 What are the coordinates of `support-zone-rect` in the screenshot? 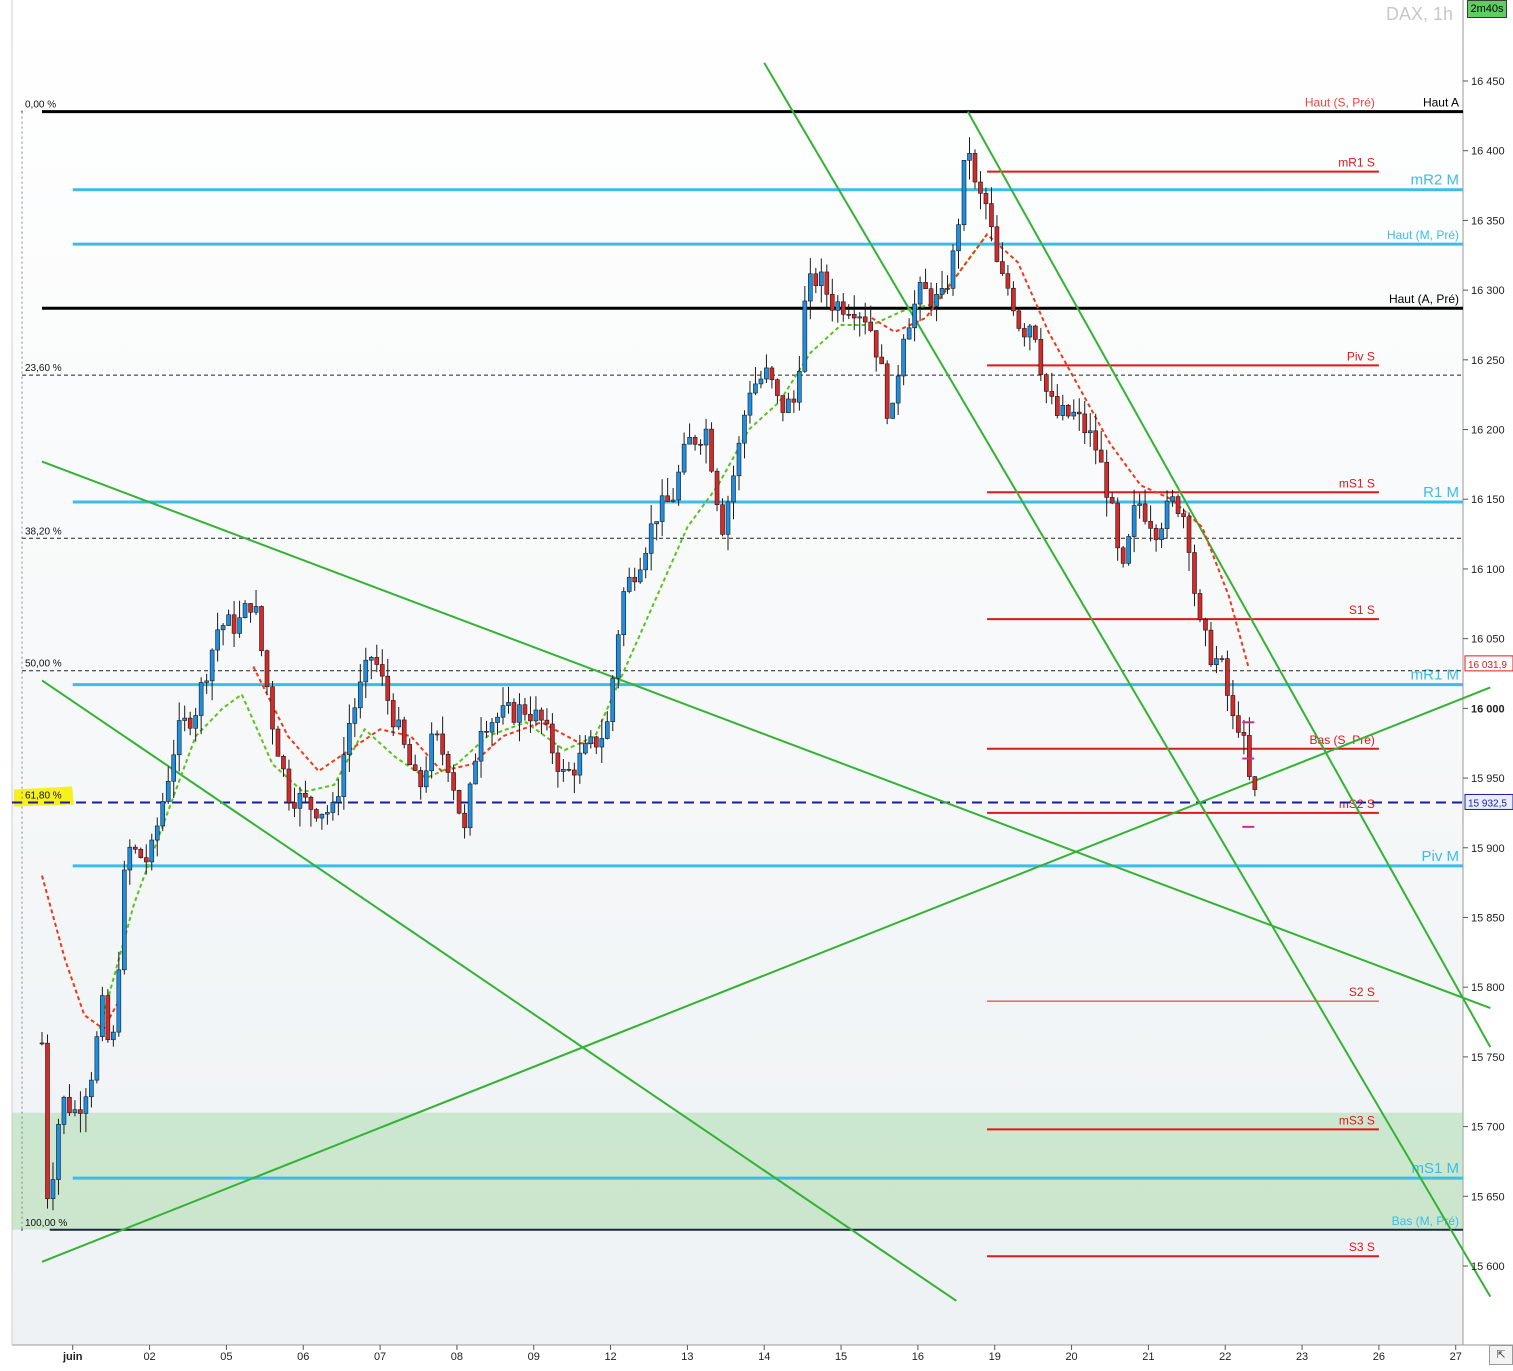 It's located at (737, 1171).